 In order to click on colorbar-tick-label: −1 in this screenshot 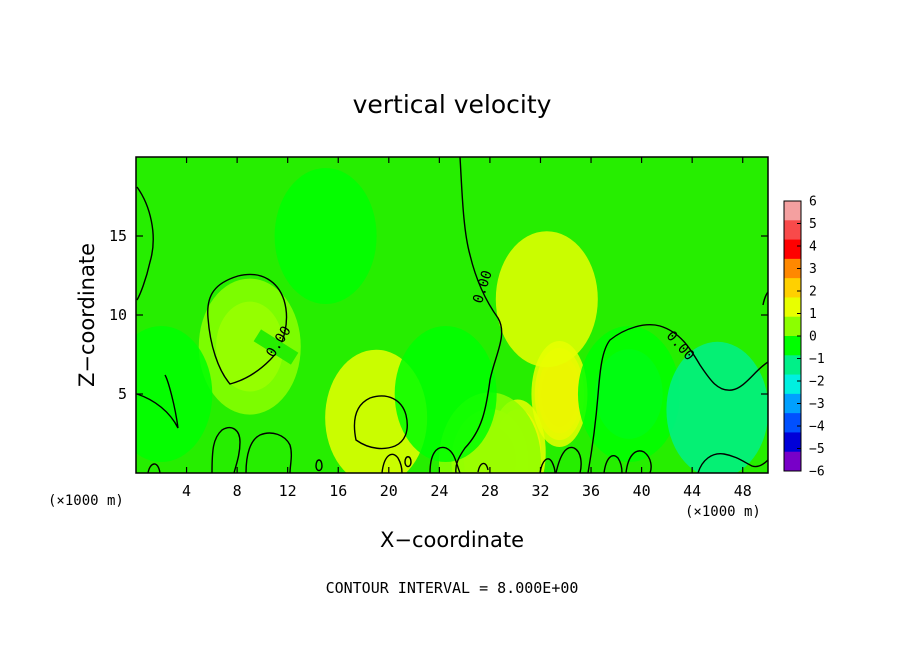, I will do `click(817, 359)`.